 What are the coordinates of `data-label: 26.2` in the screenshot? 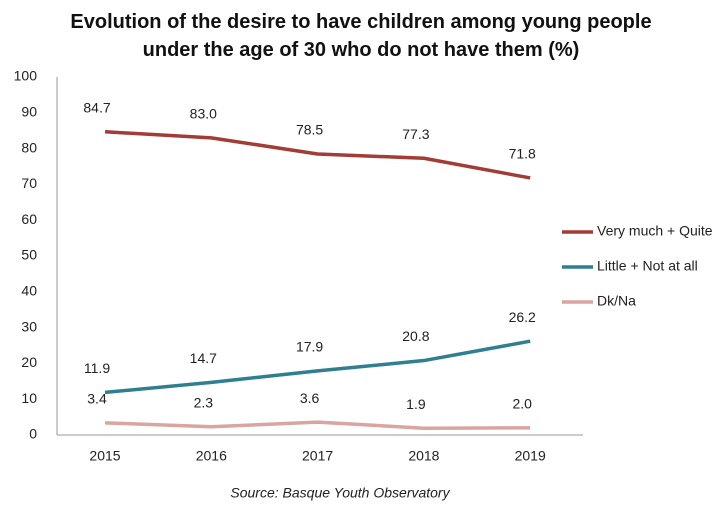 It's located at (522, 317).